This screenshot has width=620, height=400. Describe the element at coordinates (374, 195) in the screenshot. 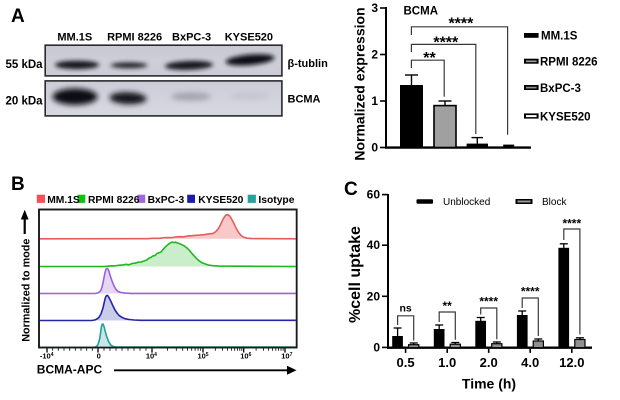

I see `svg-text: 60` at that location.